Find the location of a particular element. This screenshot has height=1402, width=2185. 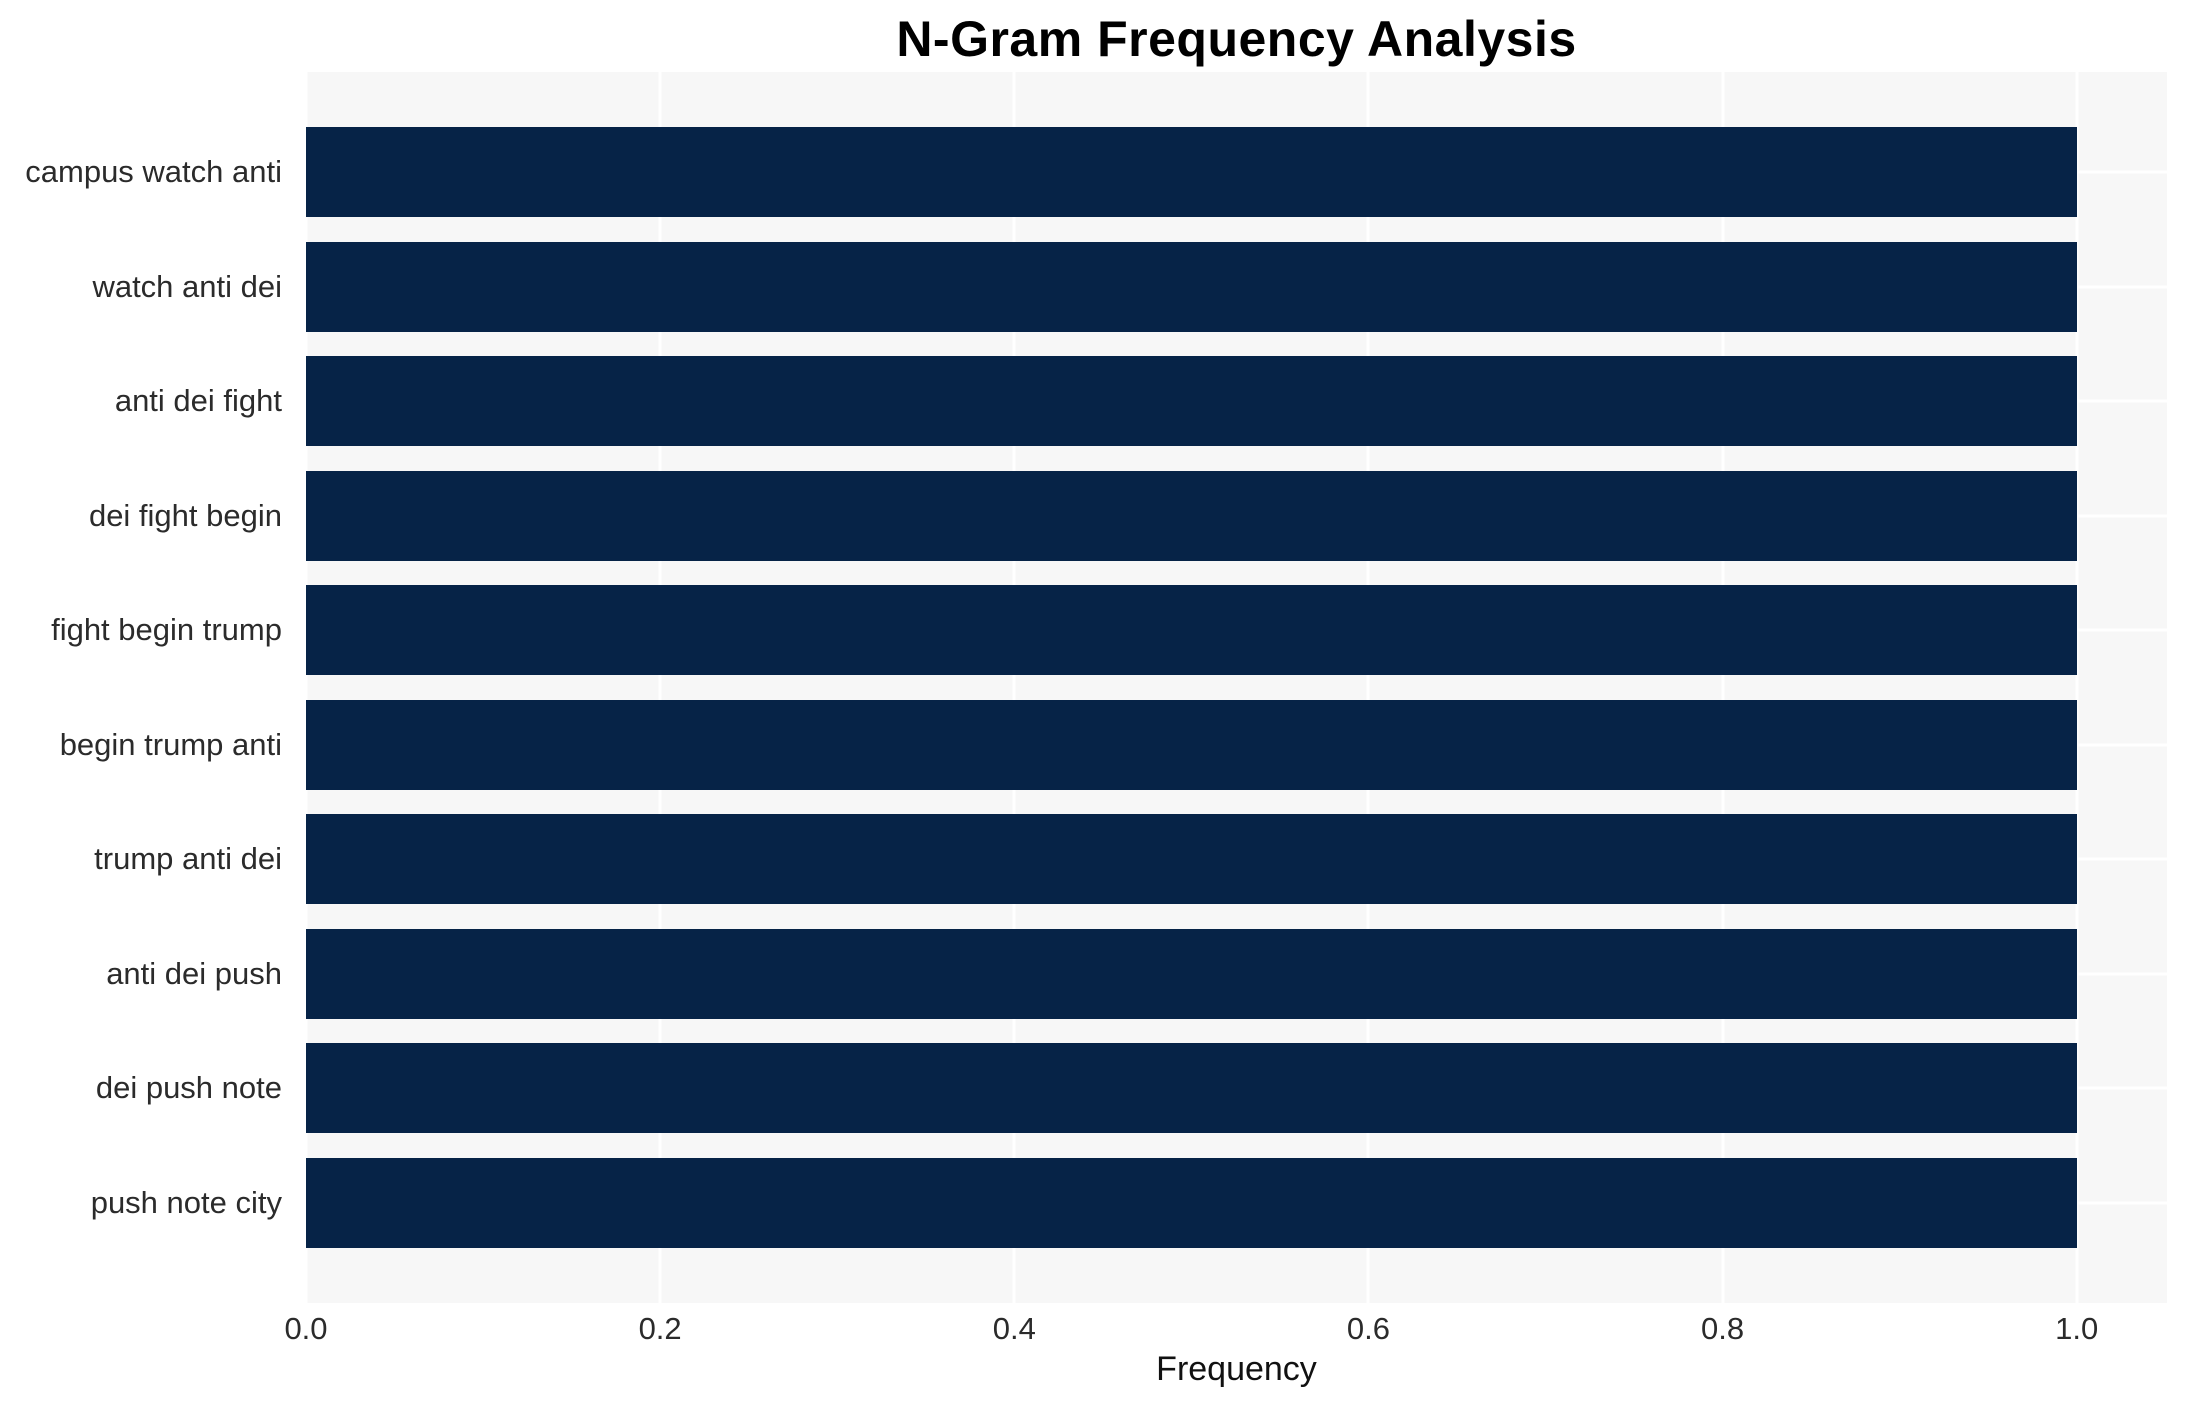

y-axis-label: push note city is located at coordinates (186, 1202).